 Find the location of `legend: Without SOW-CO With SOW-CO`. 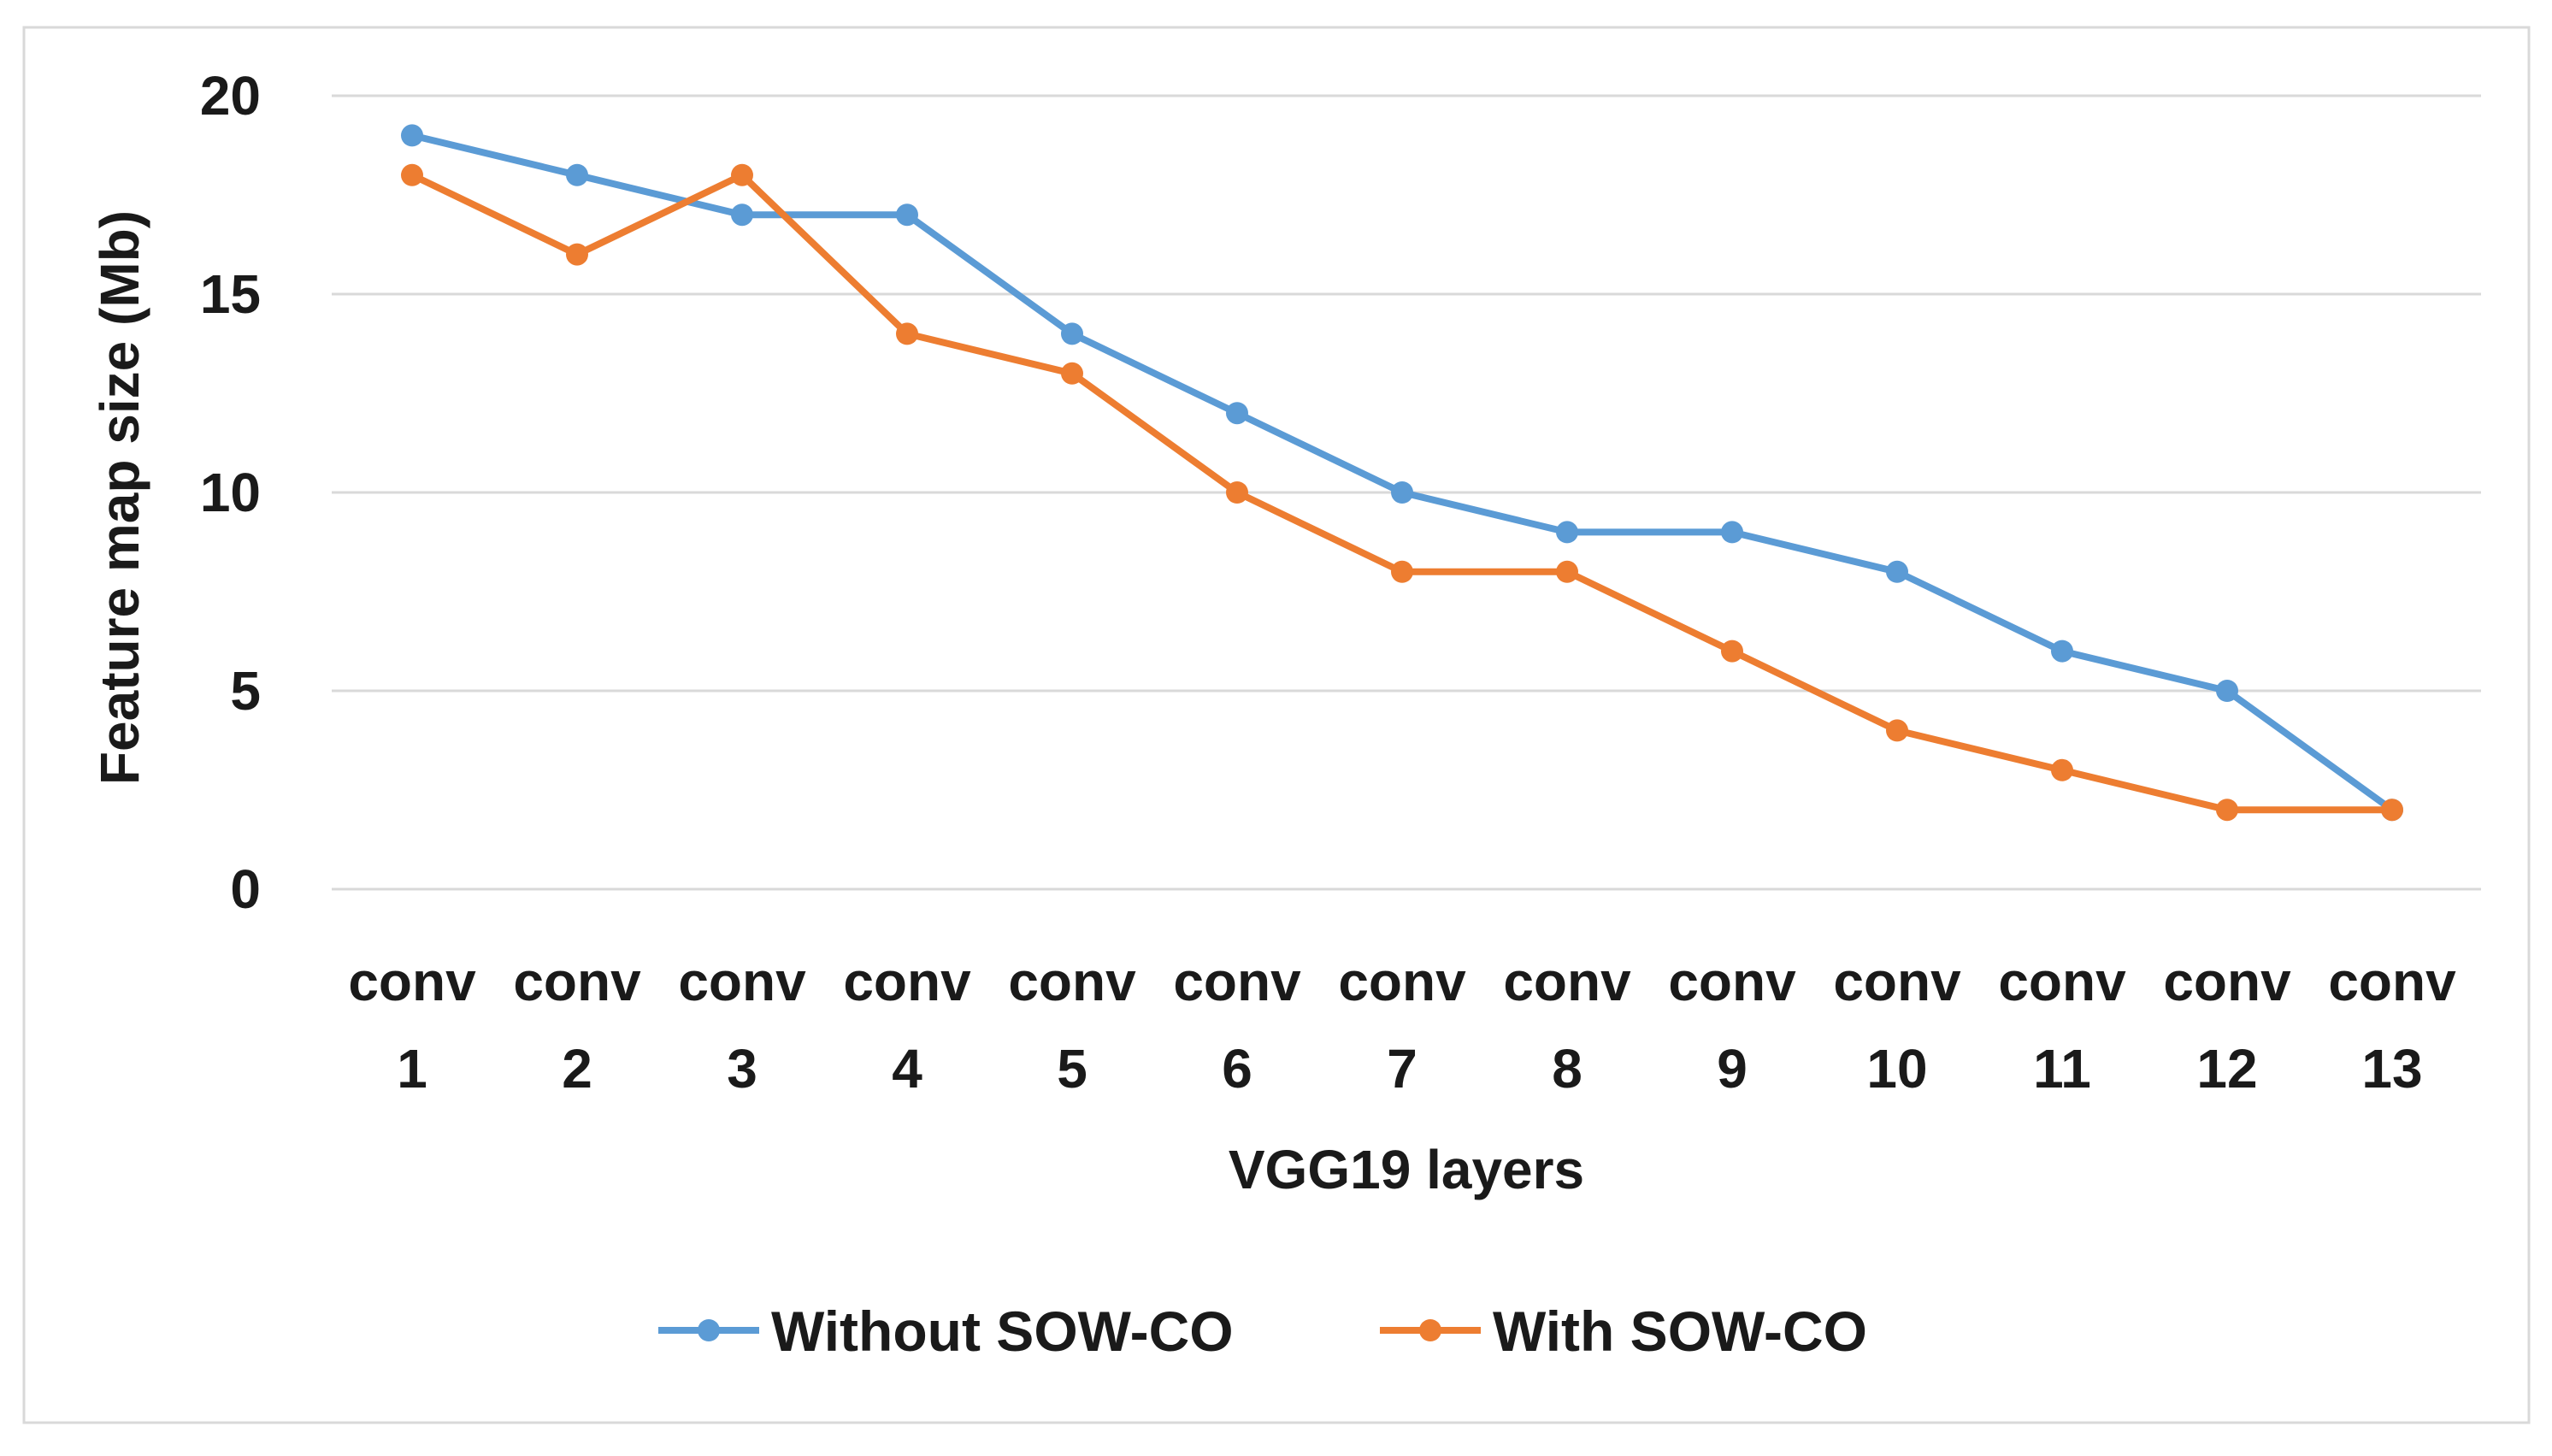

legend: Without SOW-CO With SOW-CO is located at coordinates (1262, 1331).